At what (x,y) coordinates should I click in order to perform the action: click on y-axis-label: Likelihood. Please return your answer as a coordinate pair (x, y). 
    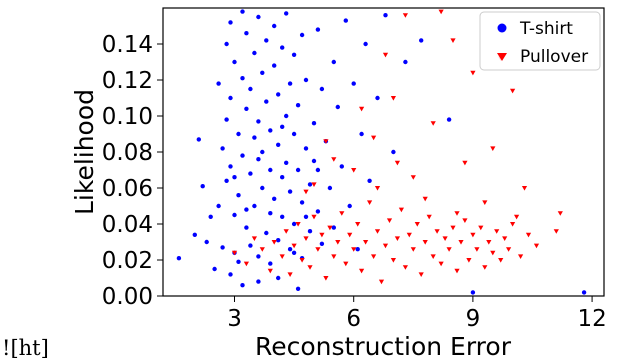
    Looking at the image, I should click on (84, 152).